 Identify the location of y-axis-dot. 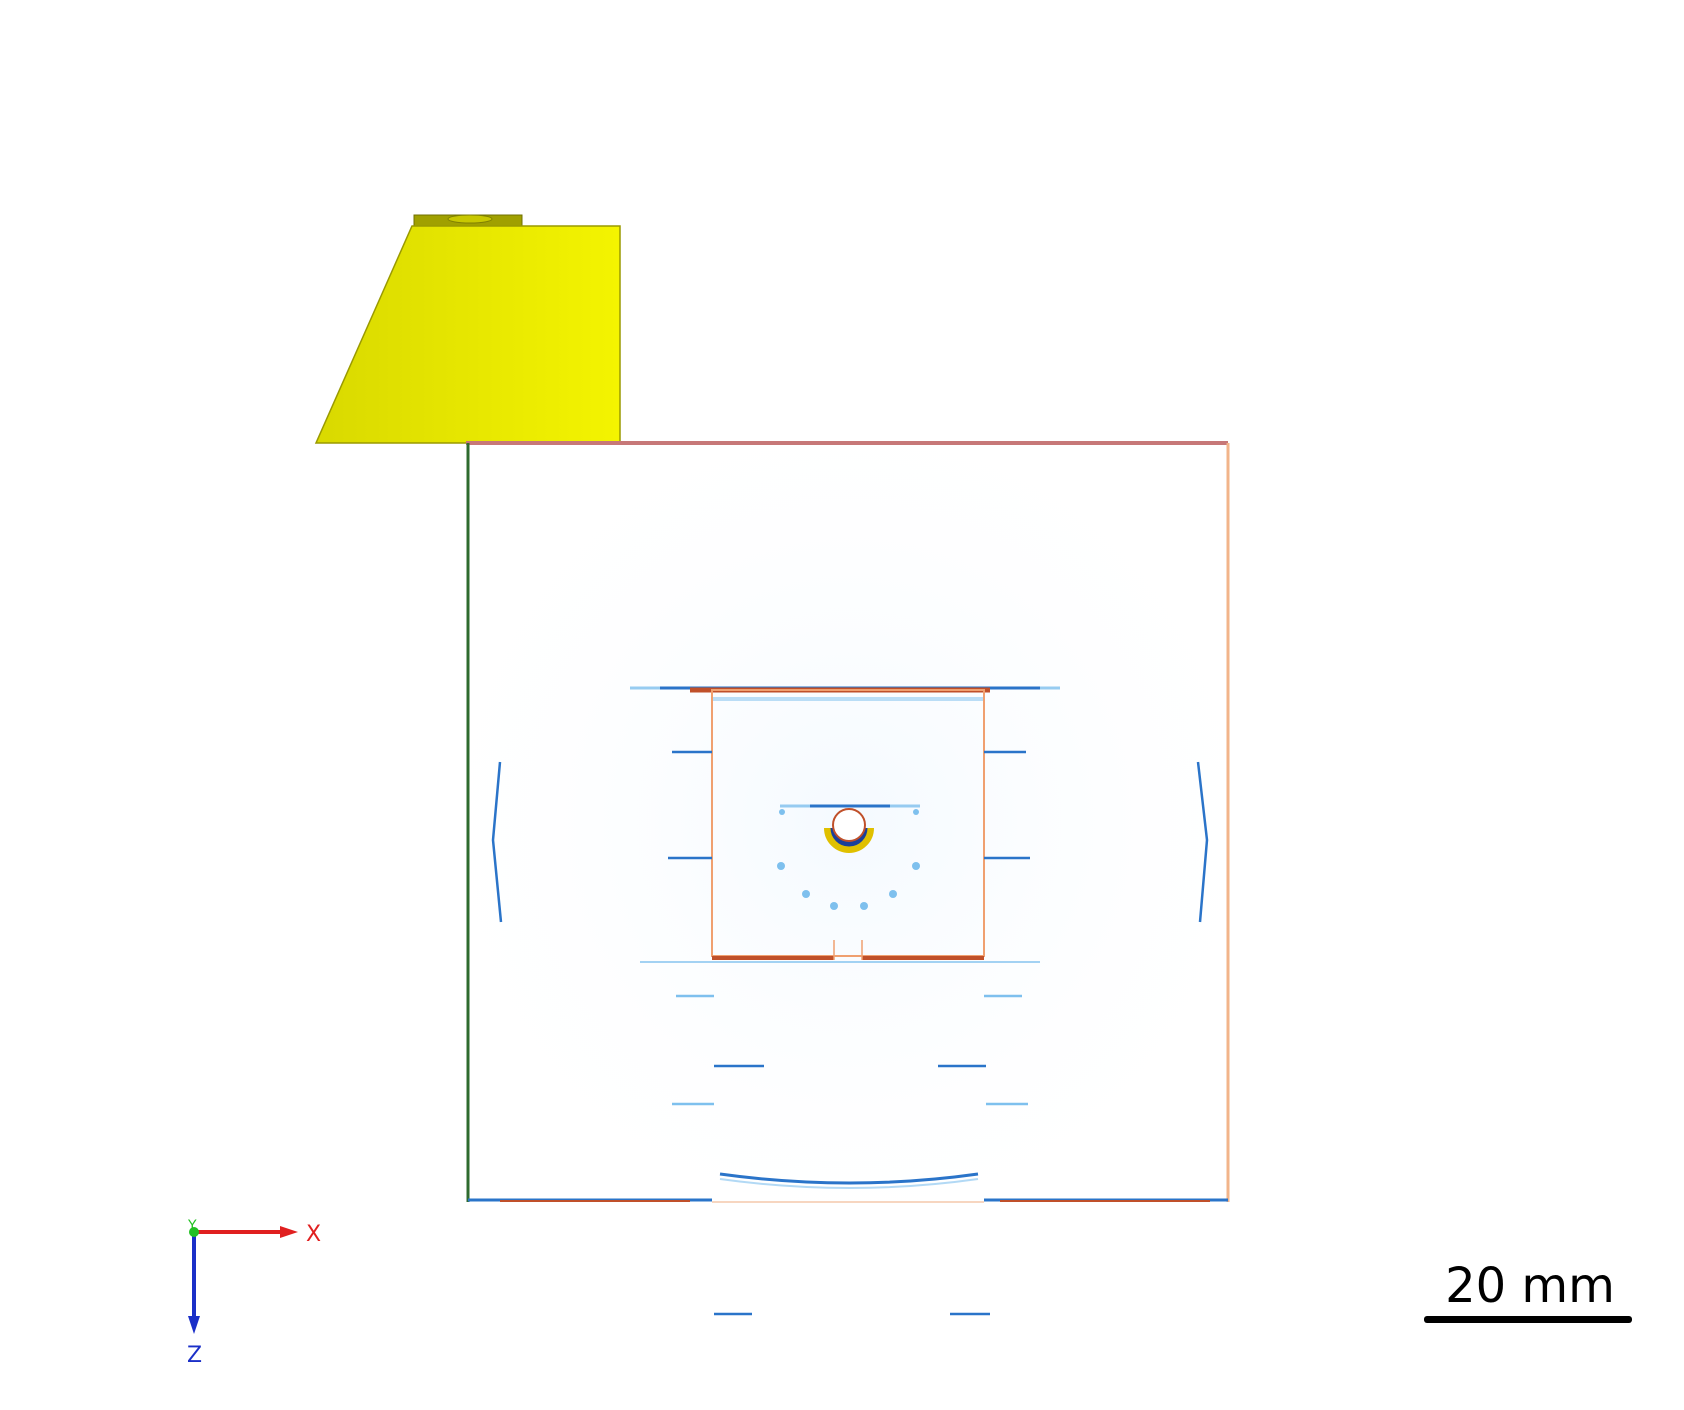
(194, 1232).